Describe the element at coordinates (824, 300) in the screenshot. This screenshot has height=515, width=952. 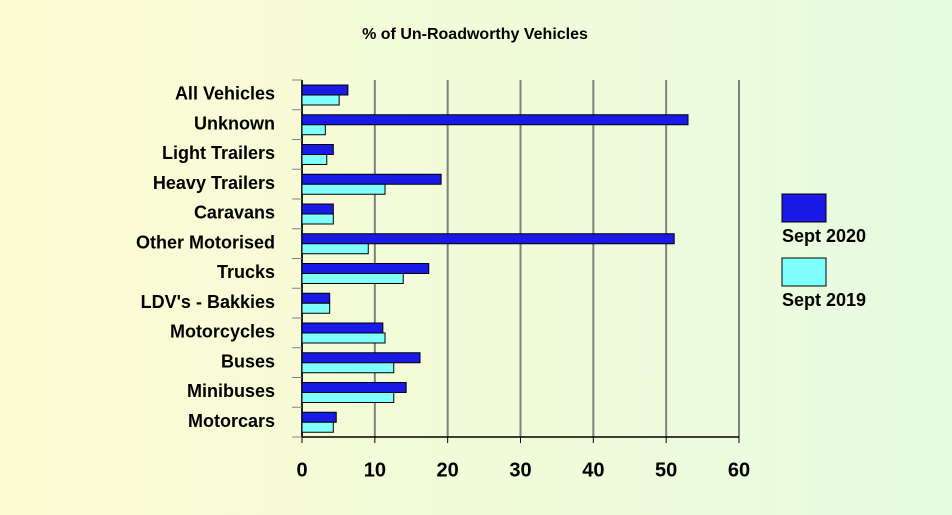
I see `legend-label: Sept 2019` at that location.